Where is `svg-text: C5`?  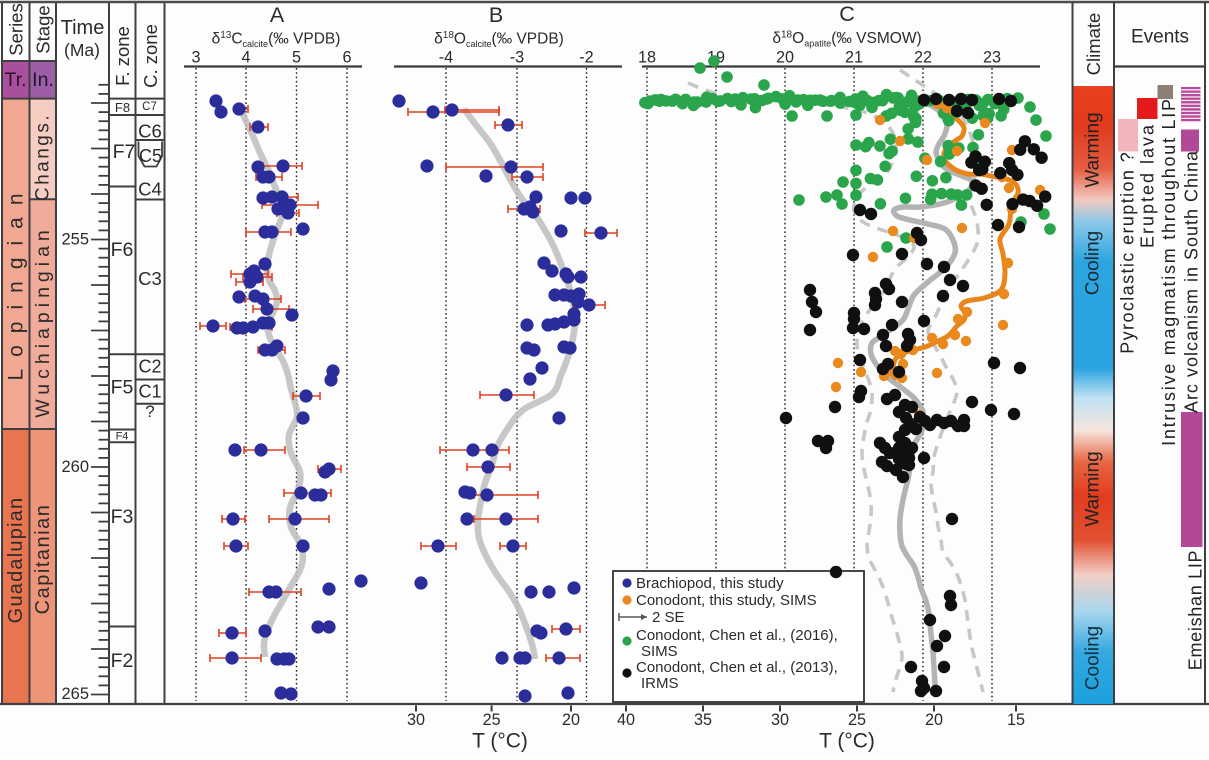
svg-text: C5 is located at coordinates (150, 156).